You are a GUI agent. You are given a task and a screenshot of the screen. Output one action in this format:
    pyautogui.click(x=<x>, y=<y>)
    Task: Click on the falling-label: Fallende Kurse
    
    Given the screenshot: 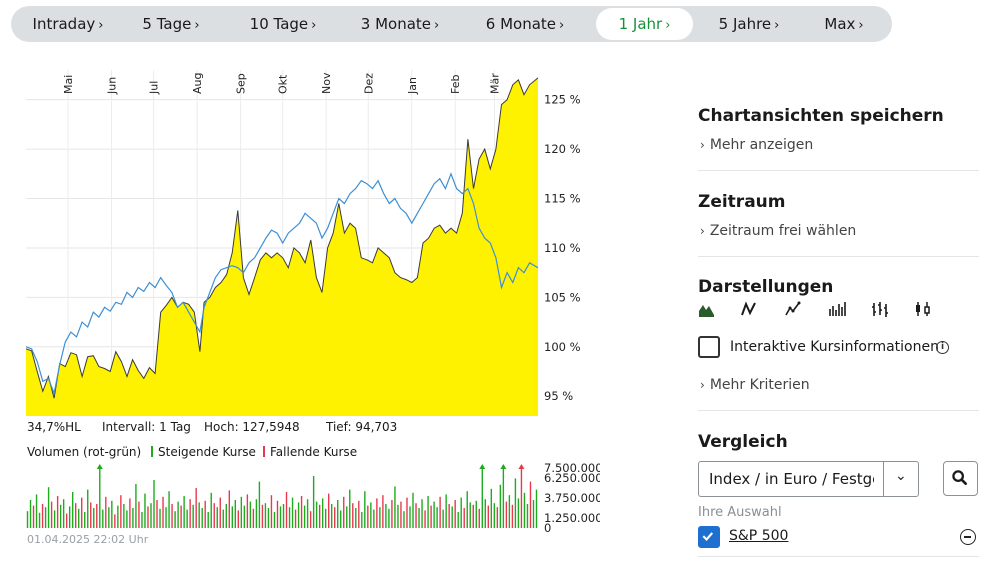 What is the action you would take?
    pyautogui.click(x=314, y=452)
    